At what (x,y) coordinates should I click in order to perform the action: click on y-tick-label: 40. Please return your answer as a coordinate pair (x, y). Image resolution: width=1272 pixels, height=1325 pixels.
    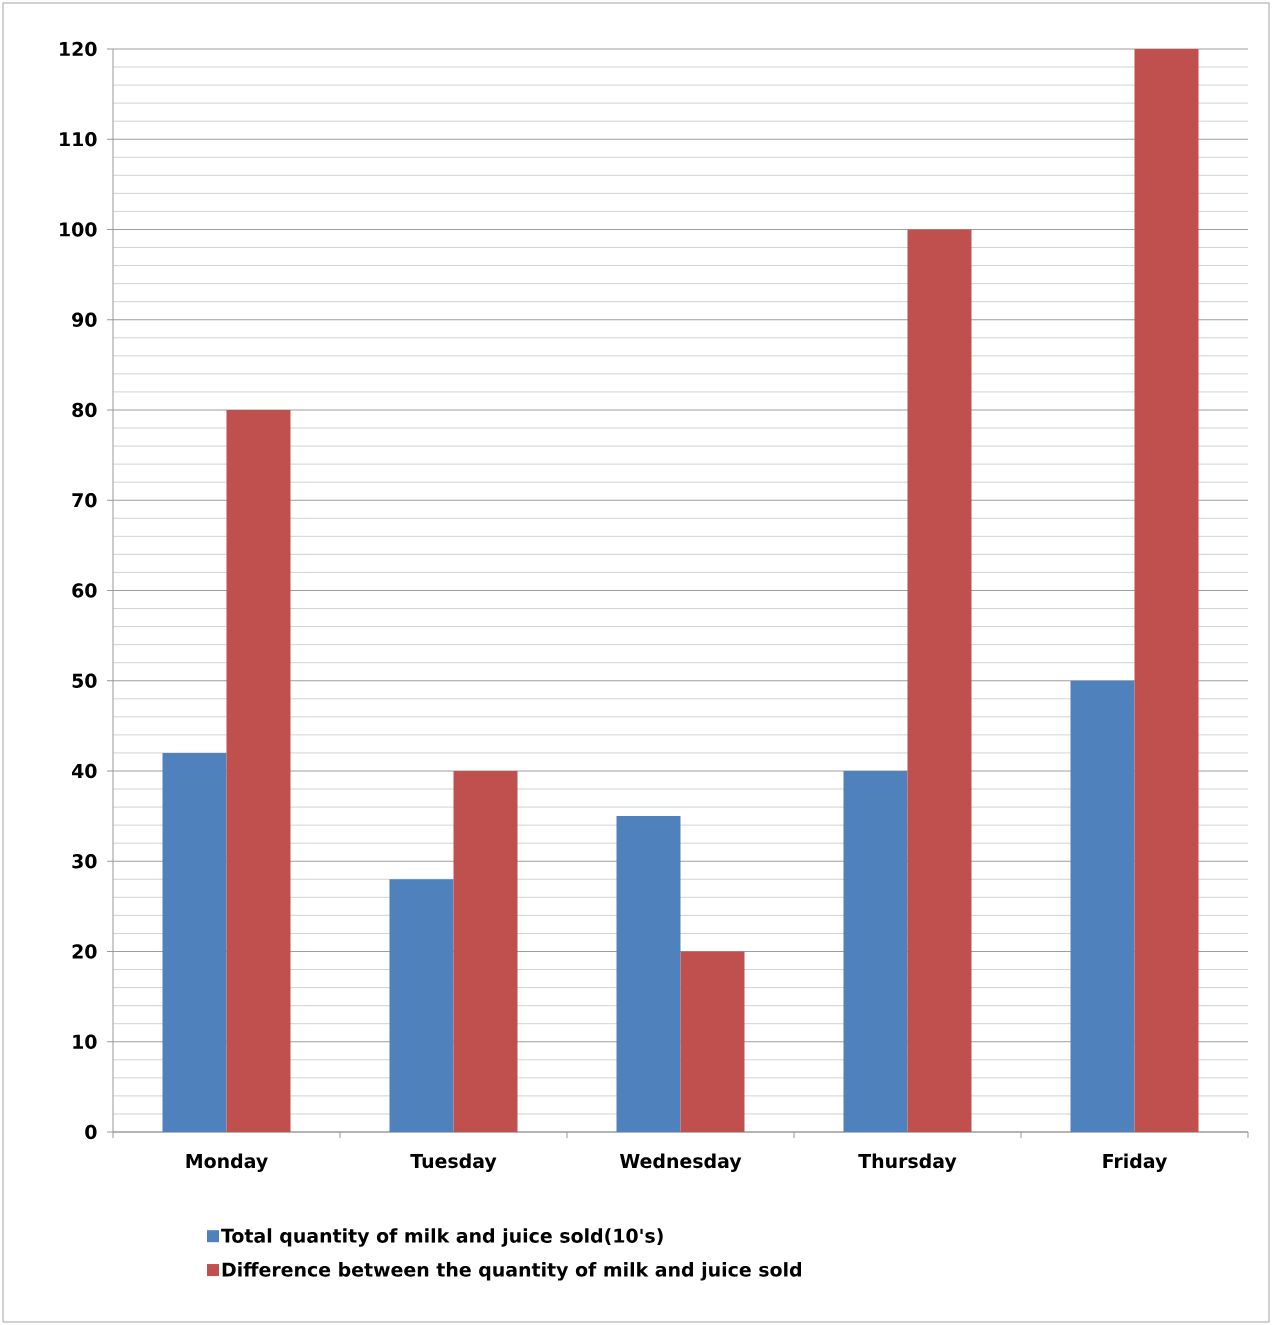
    Looking at the image, I should click on (84, 771).